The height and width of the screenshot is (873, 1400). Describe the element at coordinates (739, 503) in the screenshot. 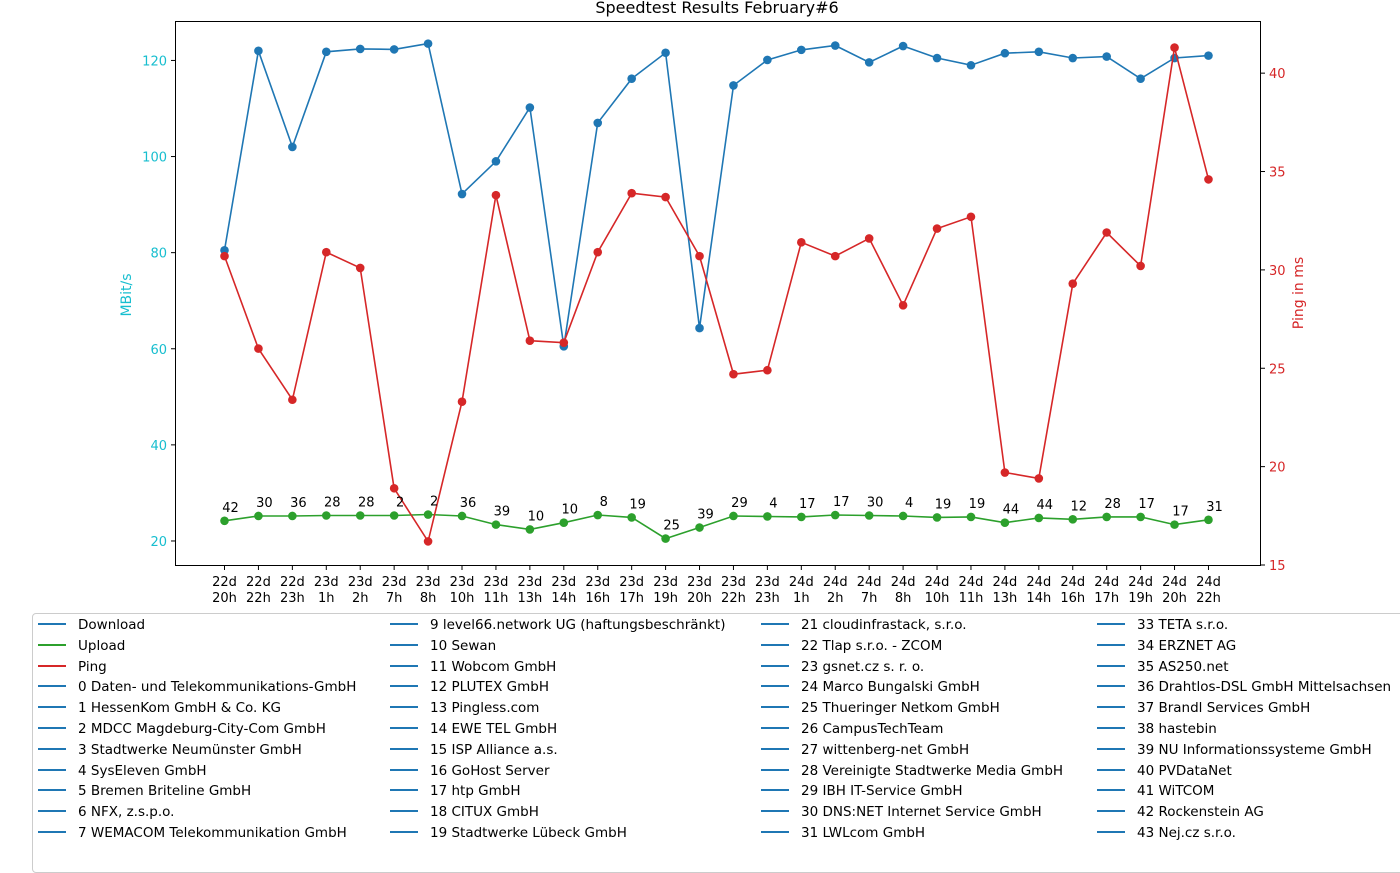

I see `point-label: 29` at that location.